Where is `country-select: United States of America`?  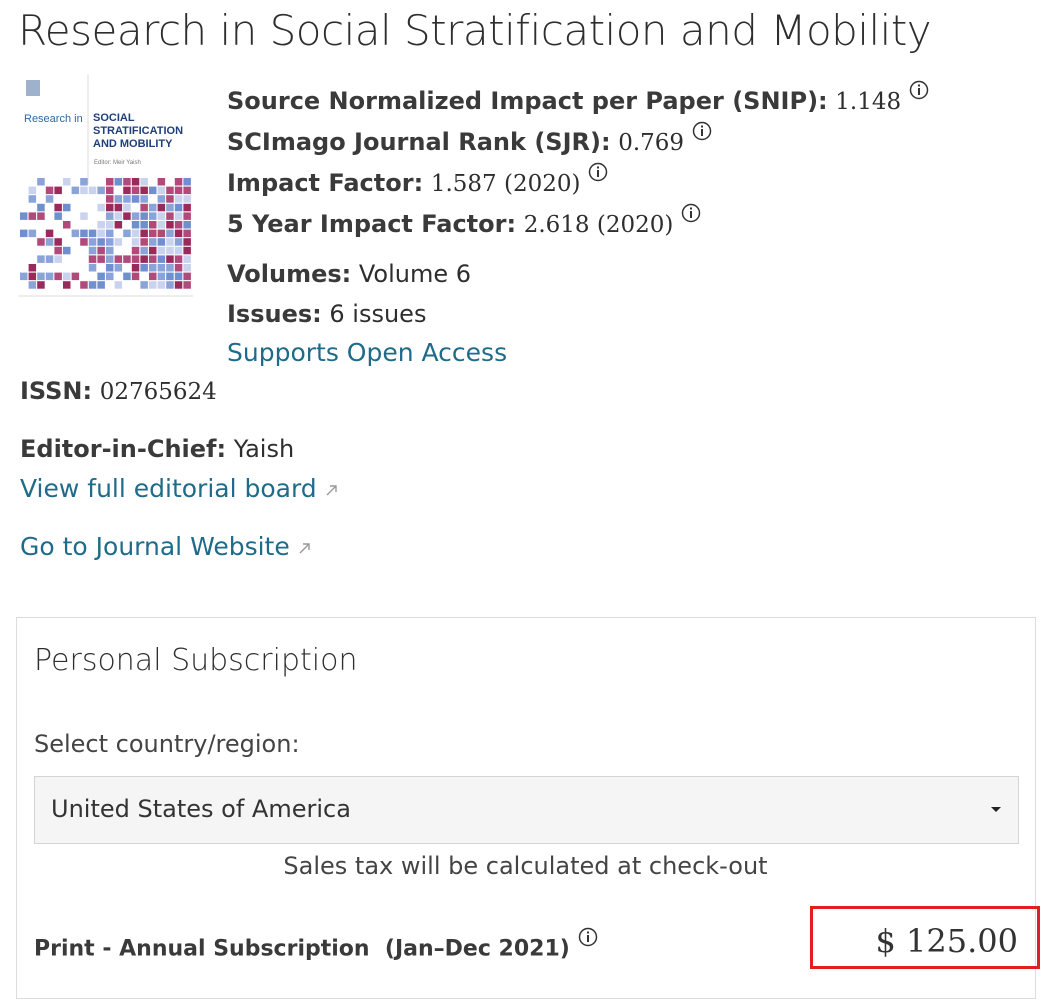 country-select: United States of America is located at coordinates (526, 810).